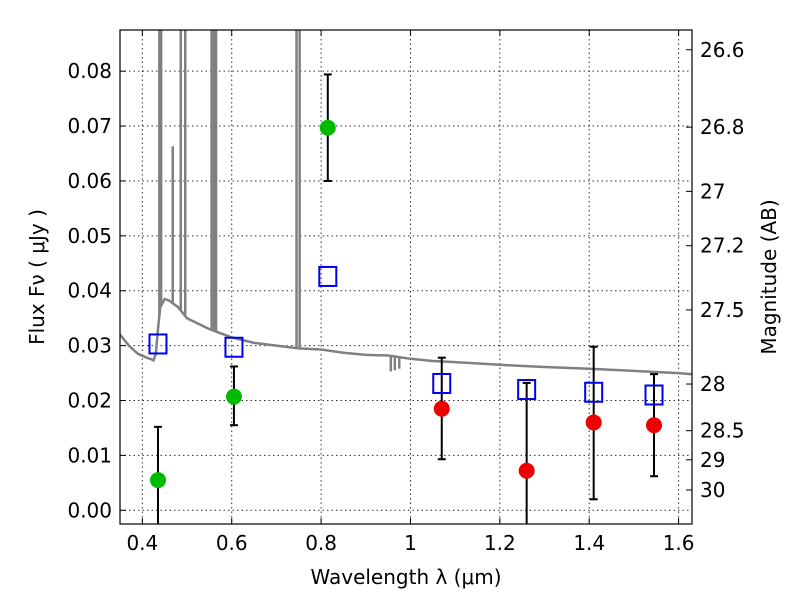  I want to click on y-tick-label: 0.00, so click(89, 510).